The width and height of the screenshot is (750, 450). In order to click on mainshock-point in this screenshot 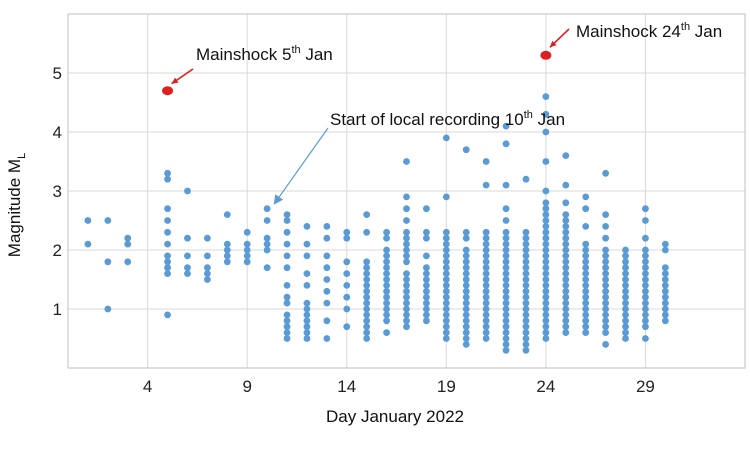, I will do `click(168, 91)`.